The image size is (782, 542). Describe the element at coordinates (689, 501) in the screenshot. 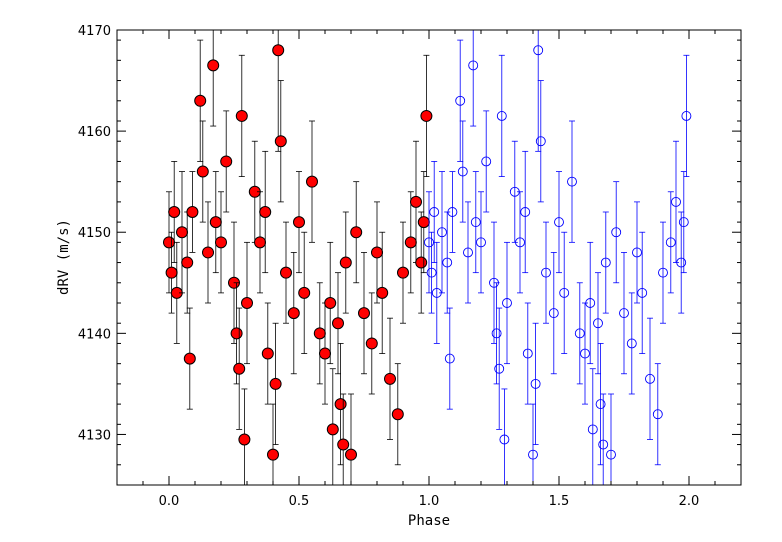

I see `x-tick-label: 2.0` at that location.